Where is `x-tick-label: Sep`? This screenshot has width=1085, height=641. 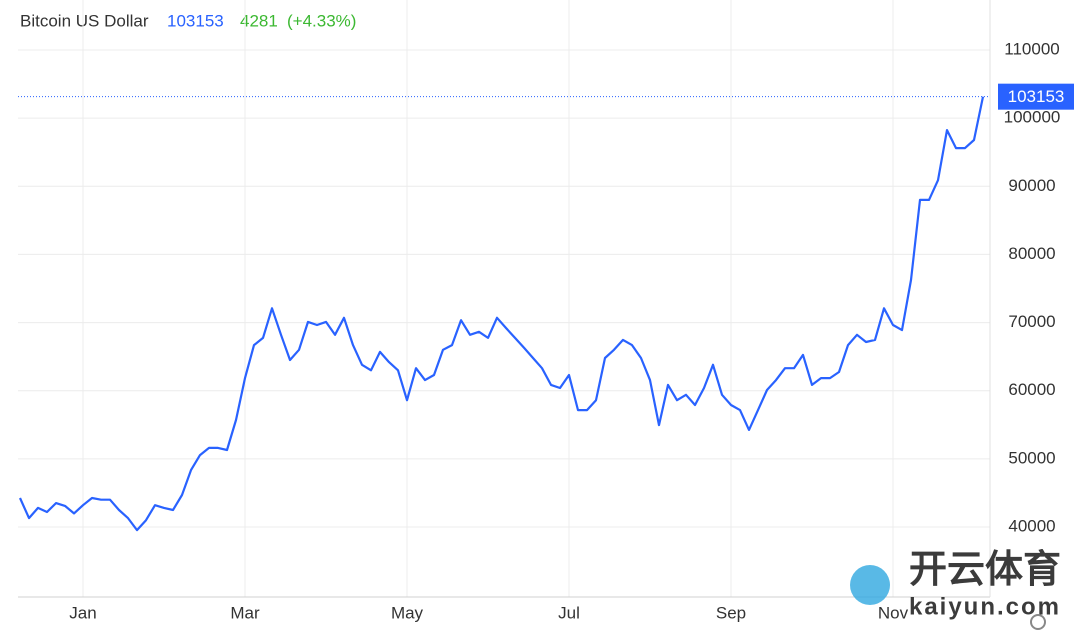
x-tick-label: Sep is located at coordinates (731, 612).